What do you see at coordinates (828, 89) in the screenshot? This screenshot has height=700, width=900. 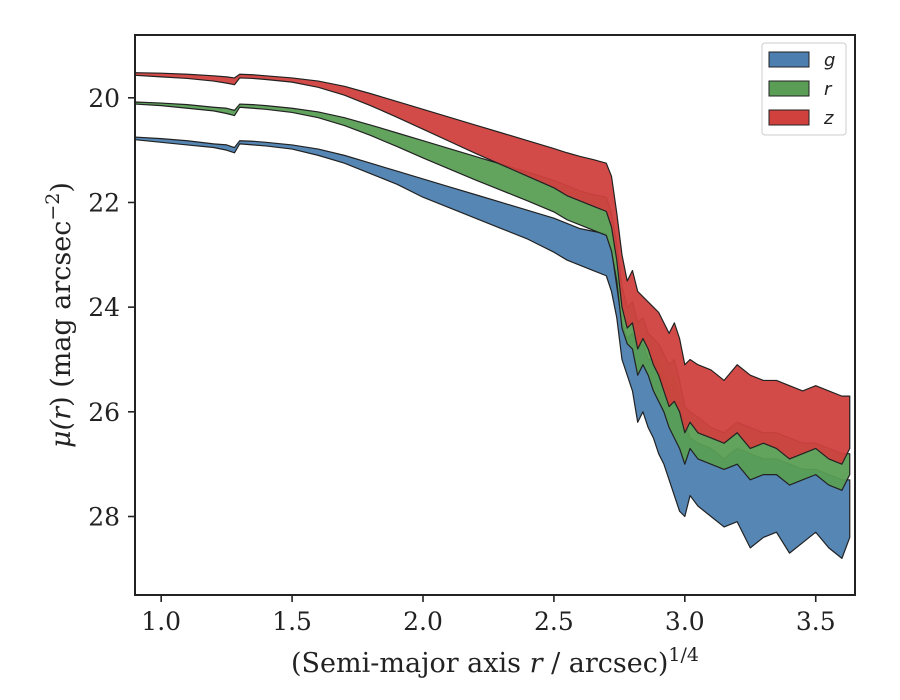 I see `legend-label-r: r` at bounding box center [828, 89].